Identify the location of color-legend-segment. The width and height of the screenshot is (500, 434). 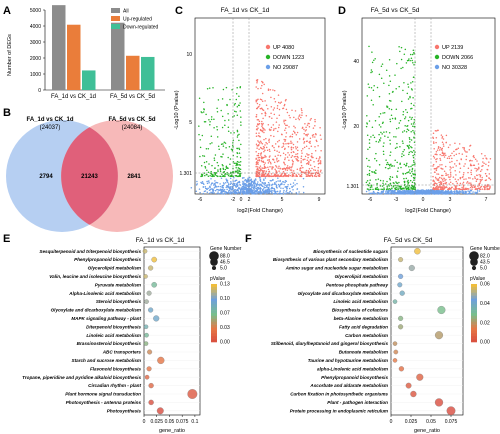
(214, 306).